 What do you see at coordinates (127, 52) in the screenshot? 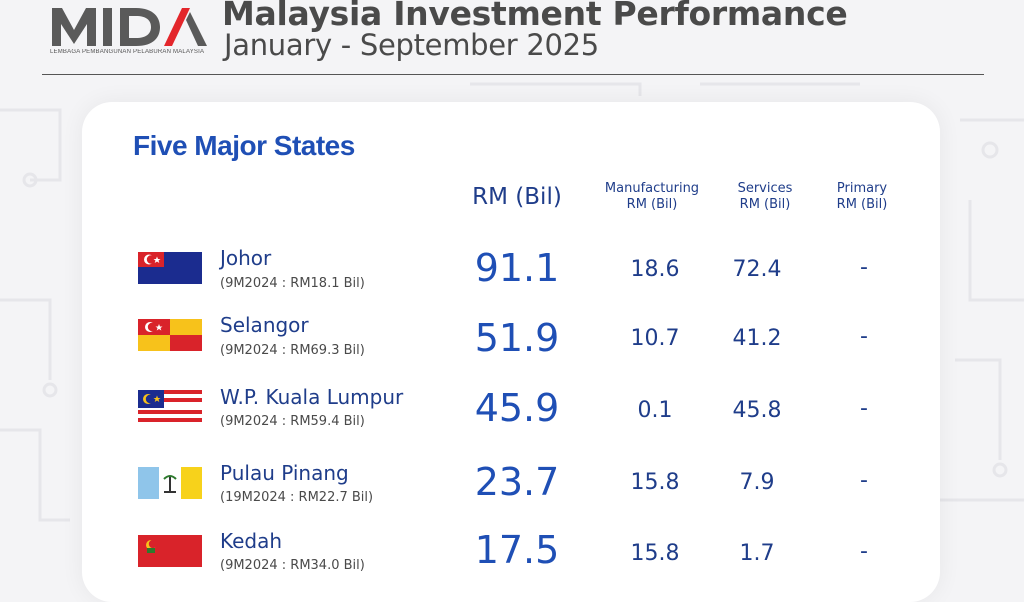
I see `logo-subtitle: LEMBAGA PEMBANGUNAN PELABURAN MALAYSIA` at bounding box center [127, 52].